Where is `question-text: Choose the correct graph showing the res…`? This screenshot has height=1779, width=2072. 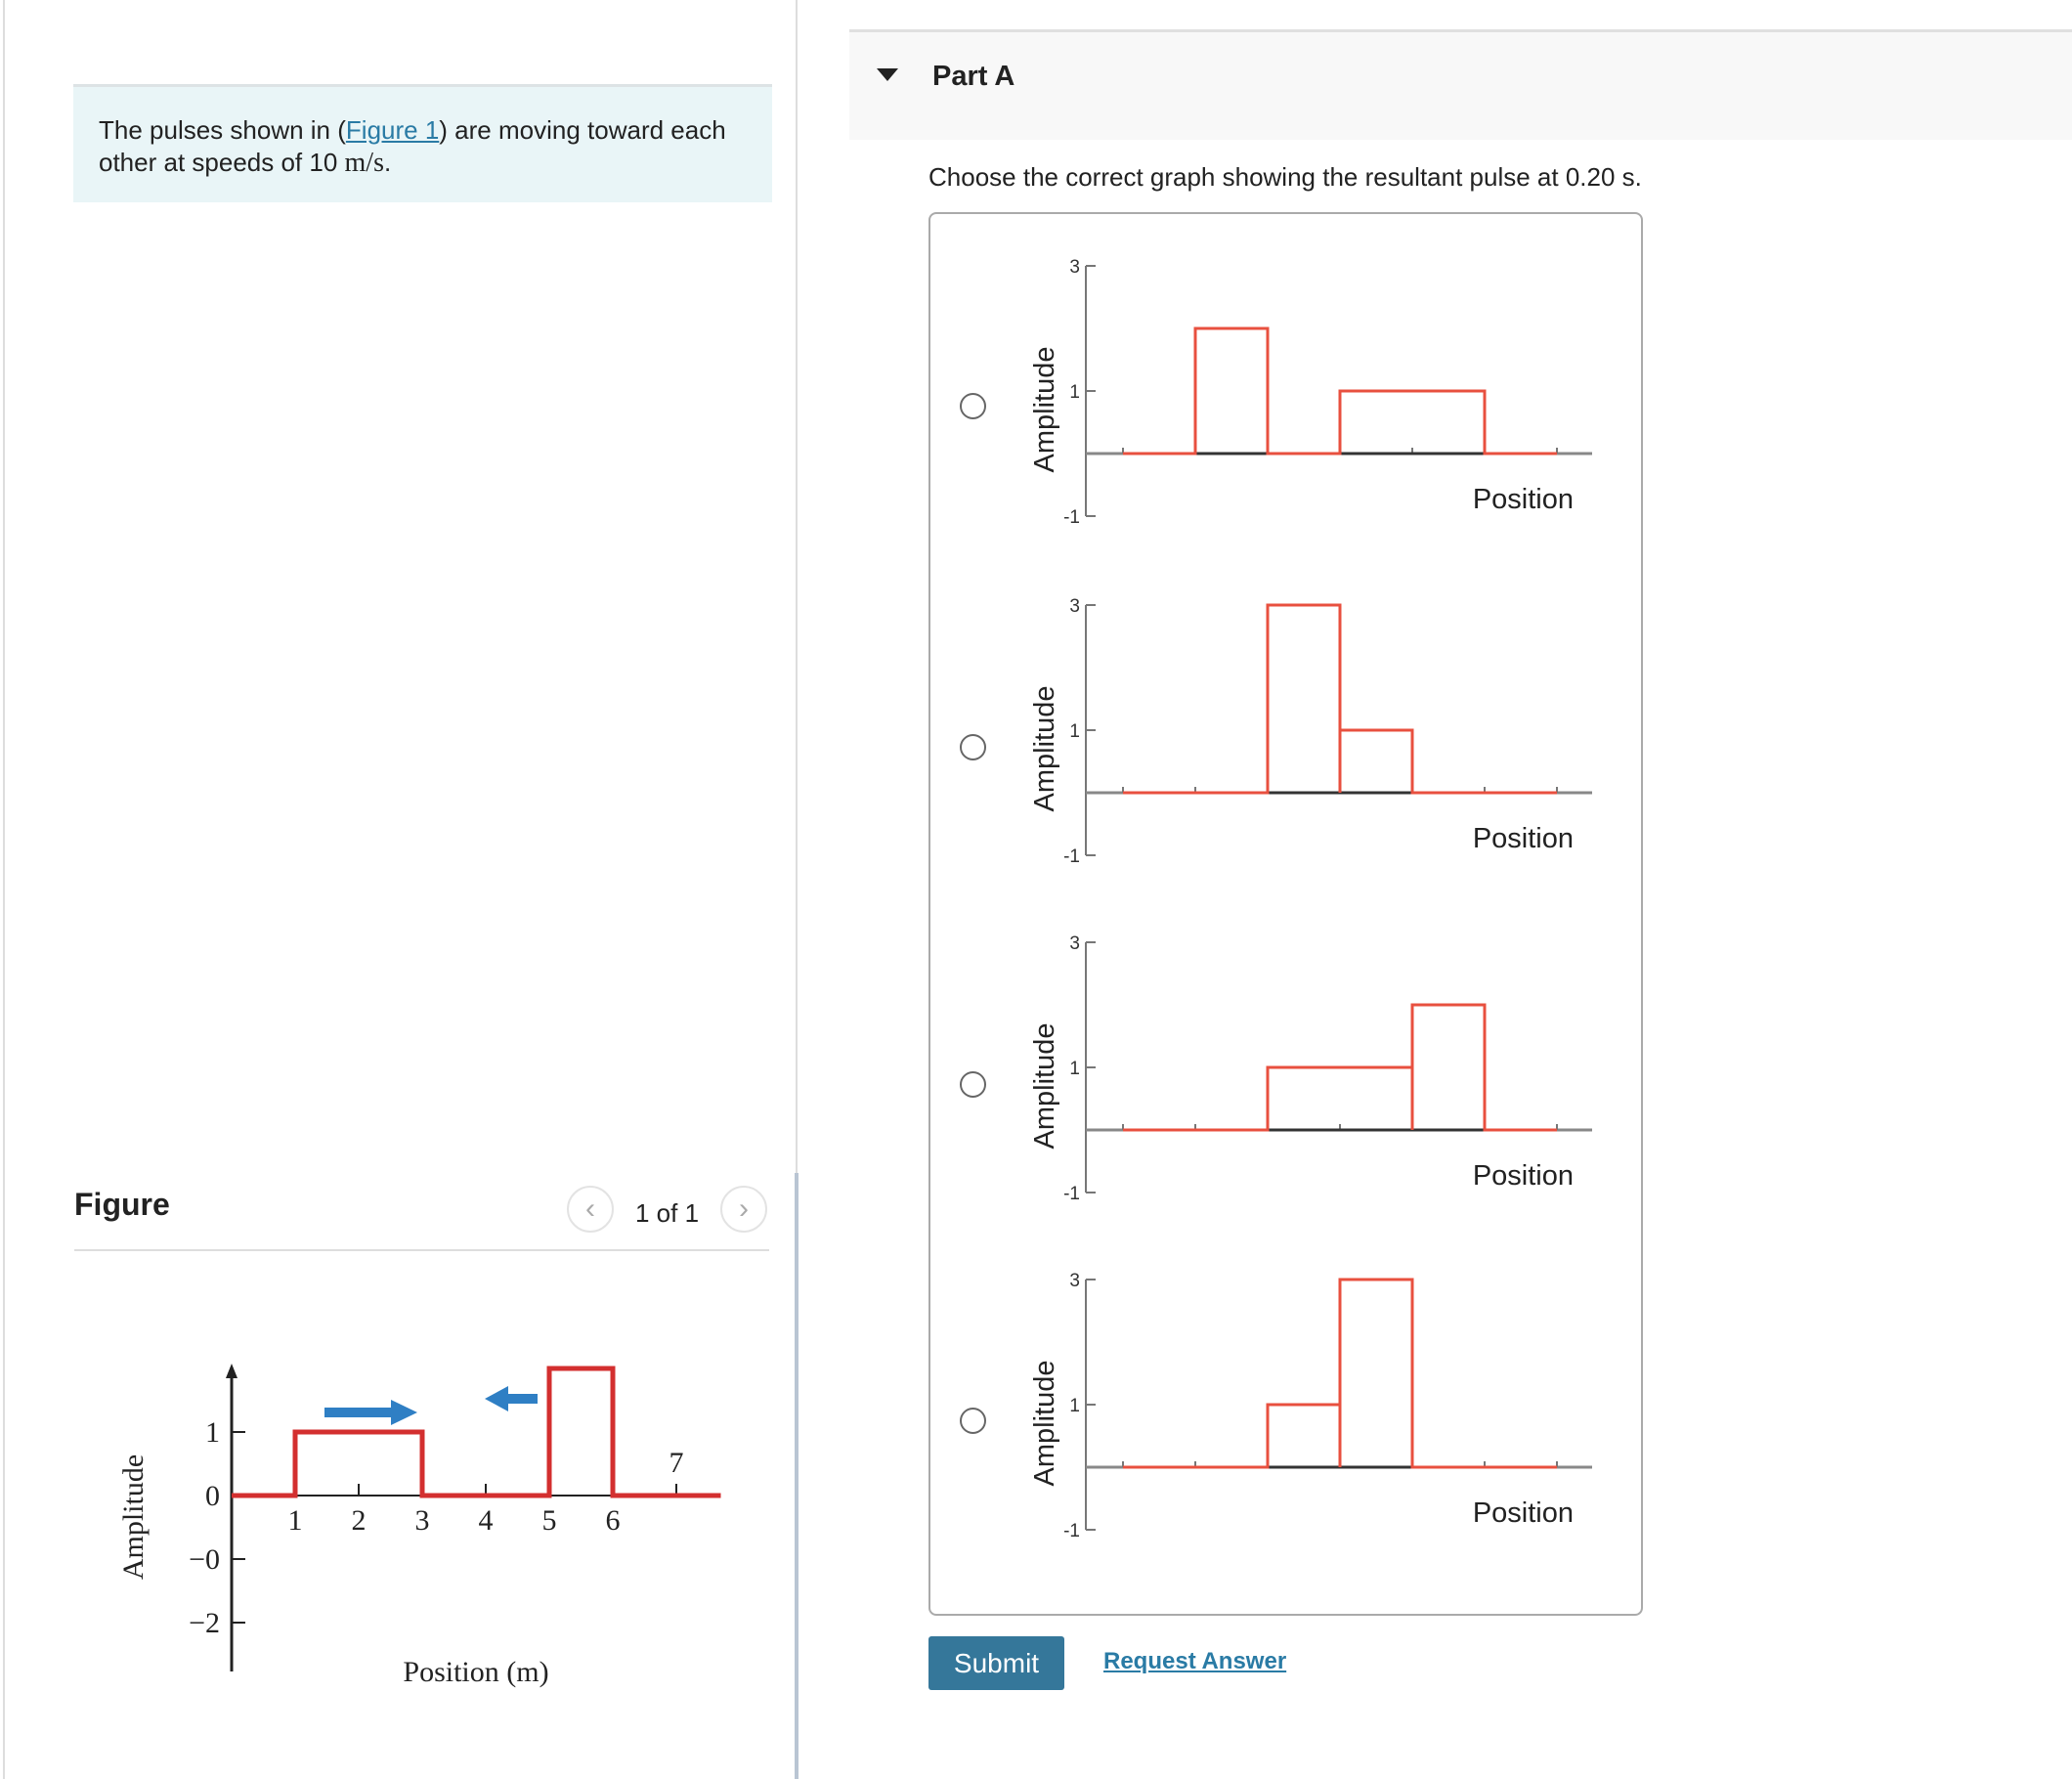 question-text: Choose the correct graph showing the res… is located at coordinates (1285, 177).